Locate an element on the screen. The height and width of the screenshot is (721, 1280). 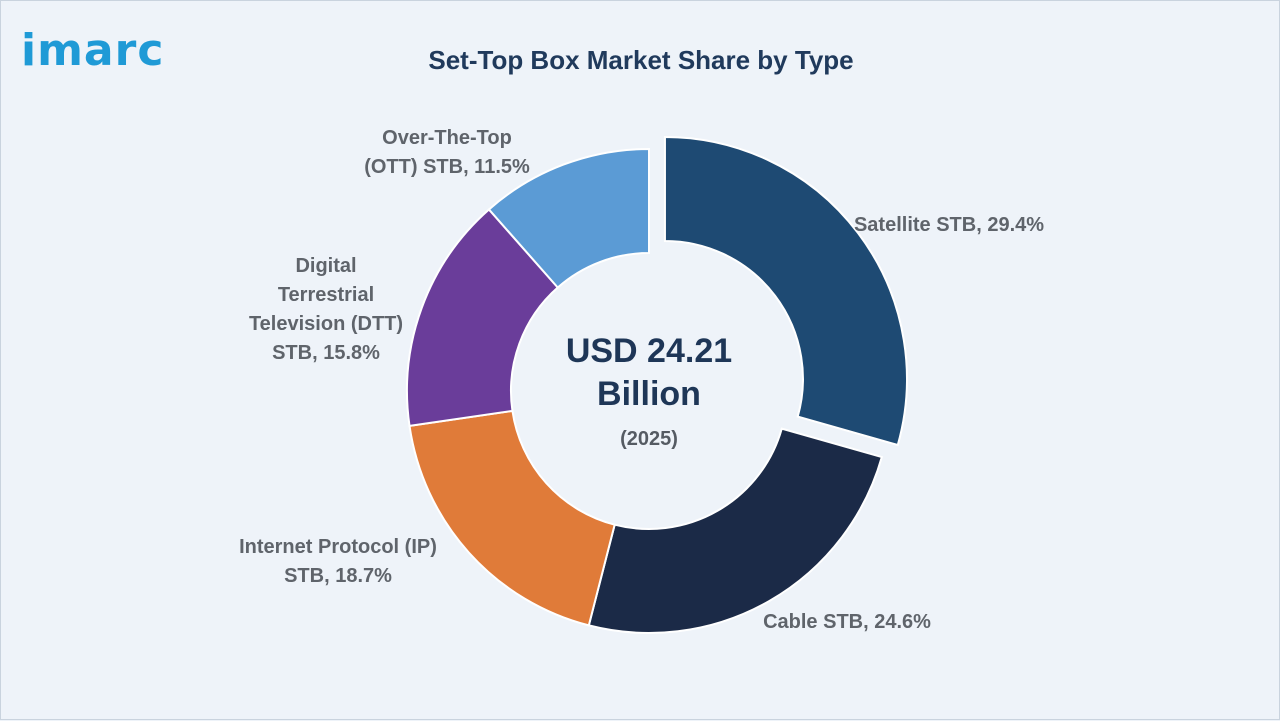
label-satellite-stb: Satellite STB, 29.4% is located at coordinates (949, 225).